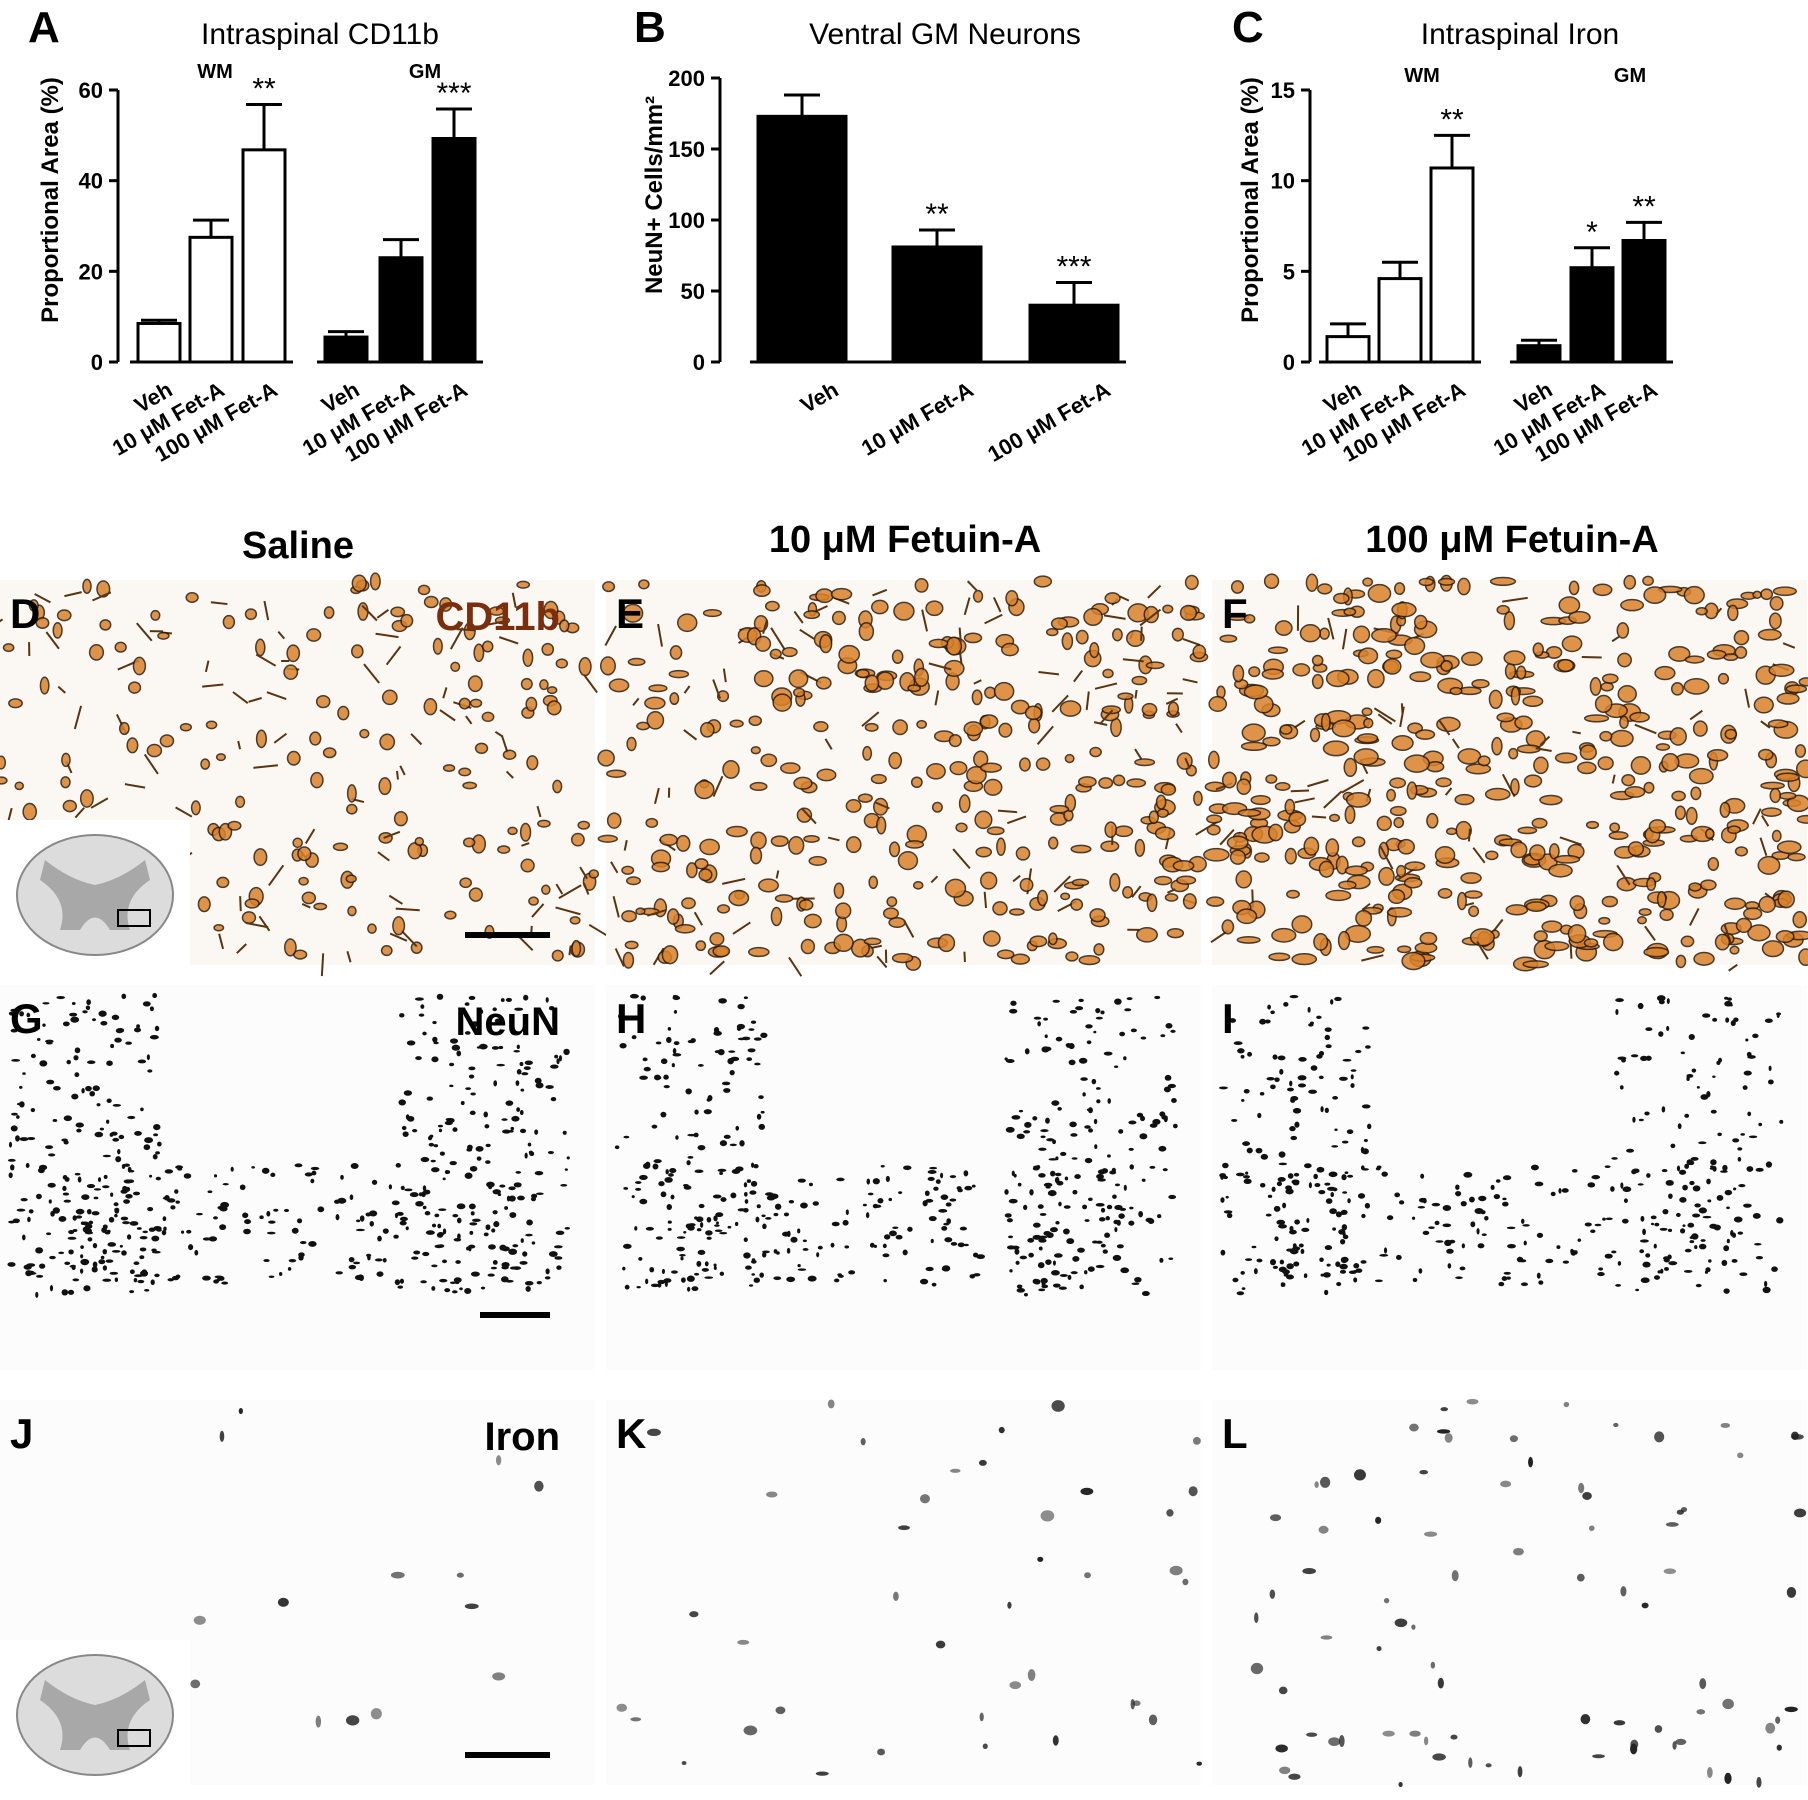 This screenshot has width=1808, height=1800. What do you see at coordinates (21, 1433) in the screenshot?
I see `panel-letter: J` at bounding box center [21, 1433].